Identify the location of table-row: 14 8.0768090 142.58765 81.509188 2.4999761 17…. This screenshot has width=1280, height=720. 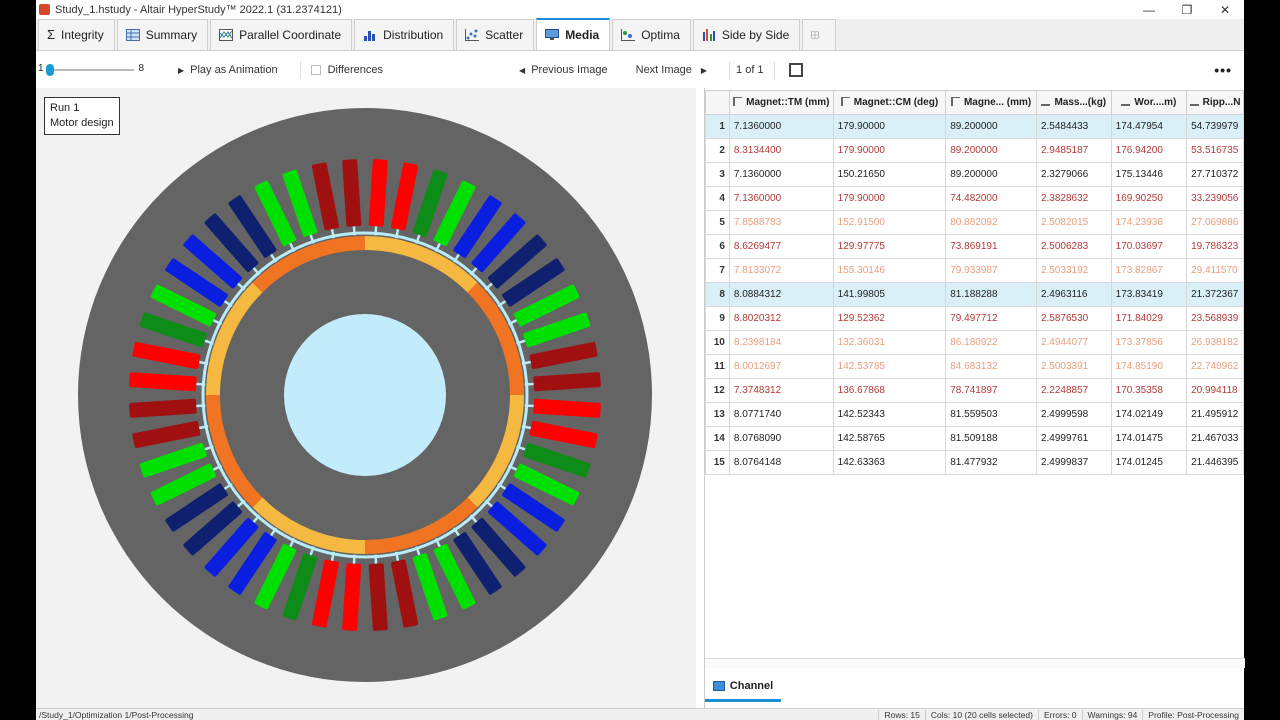
(974, 438).